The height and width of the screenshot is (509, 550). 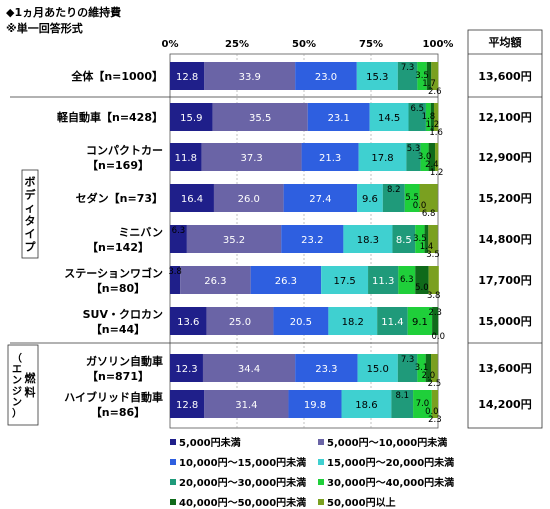 What do you see at coordinates (30, 221) in the screenshot?
I see `group-label-body-char: タ` at bounding box center [30, 221].